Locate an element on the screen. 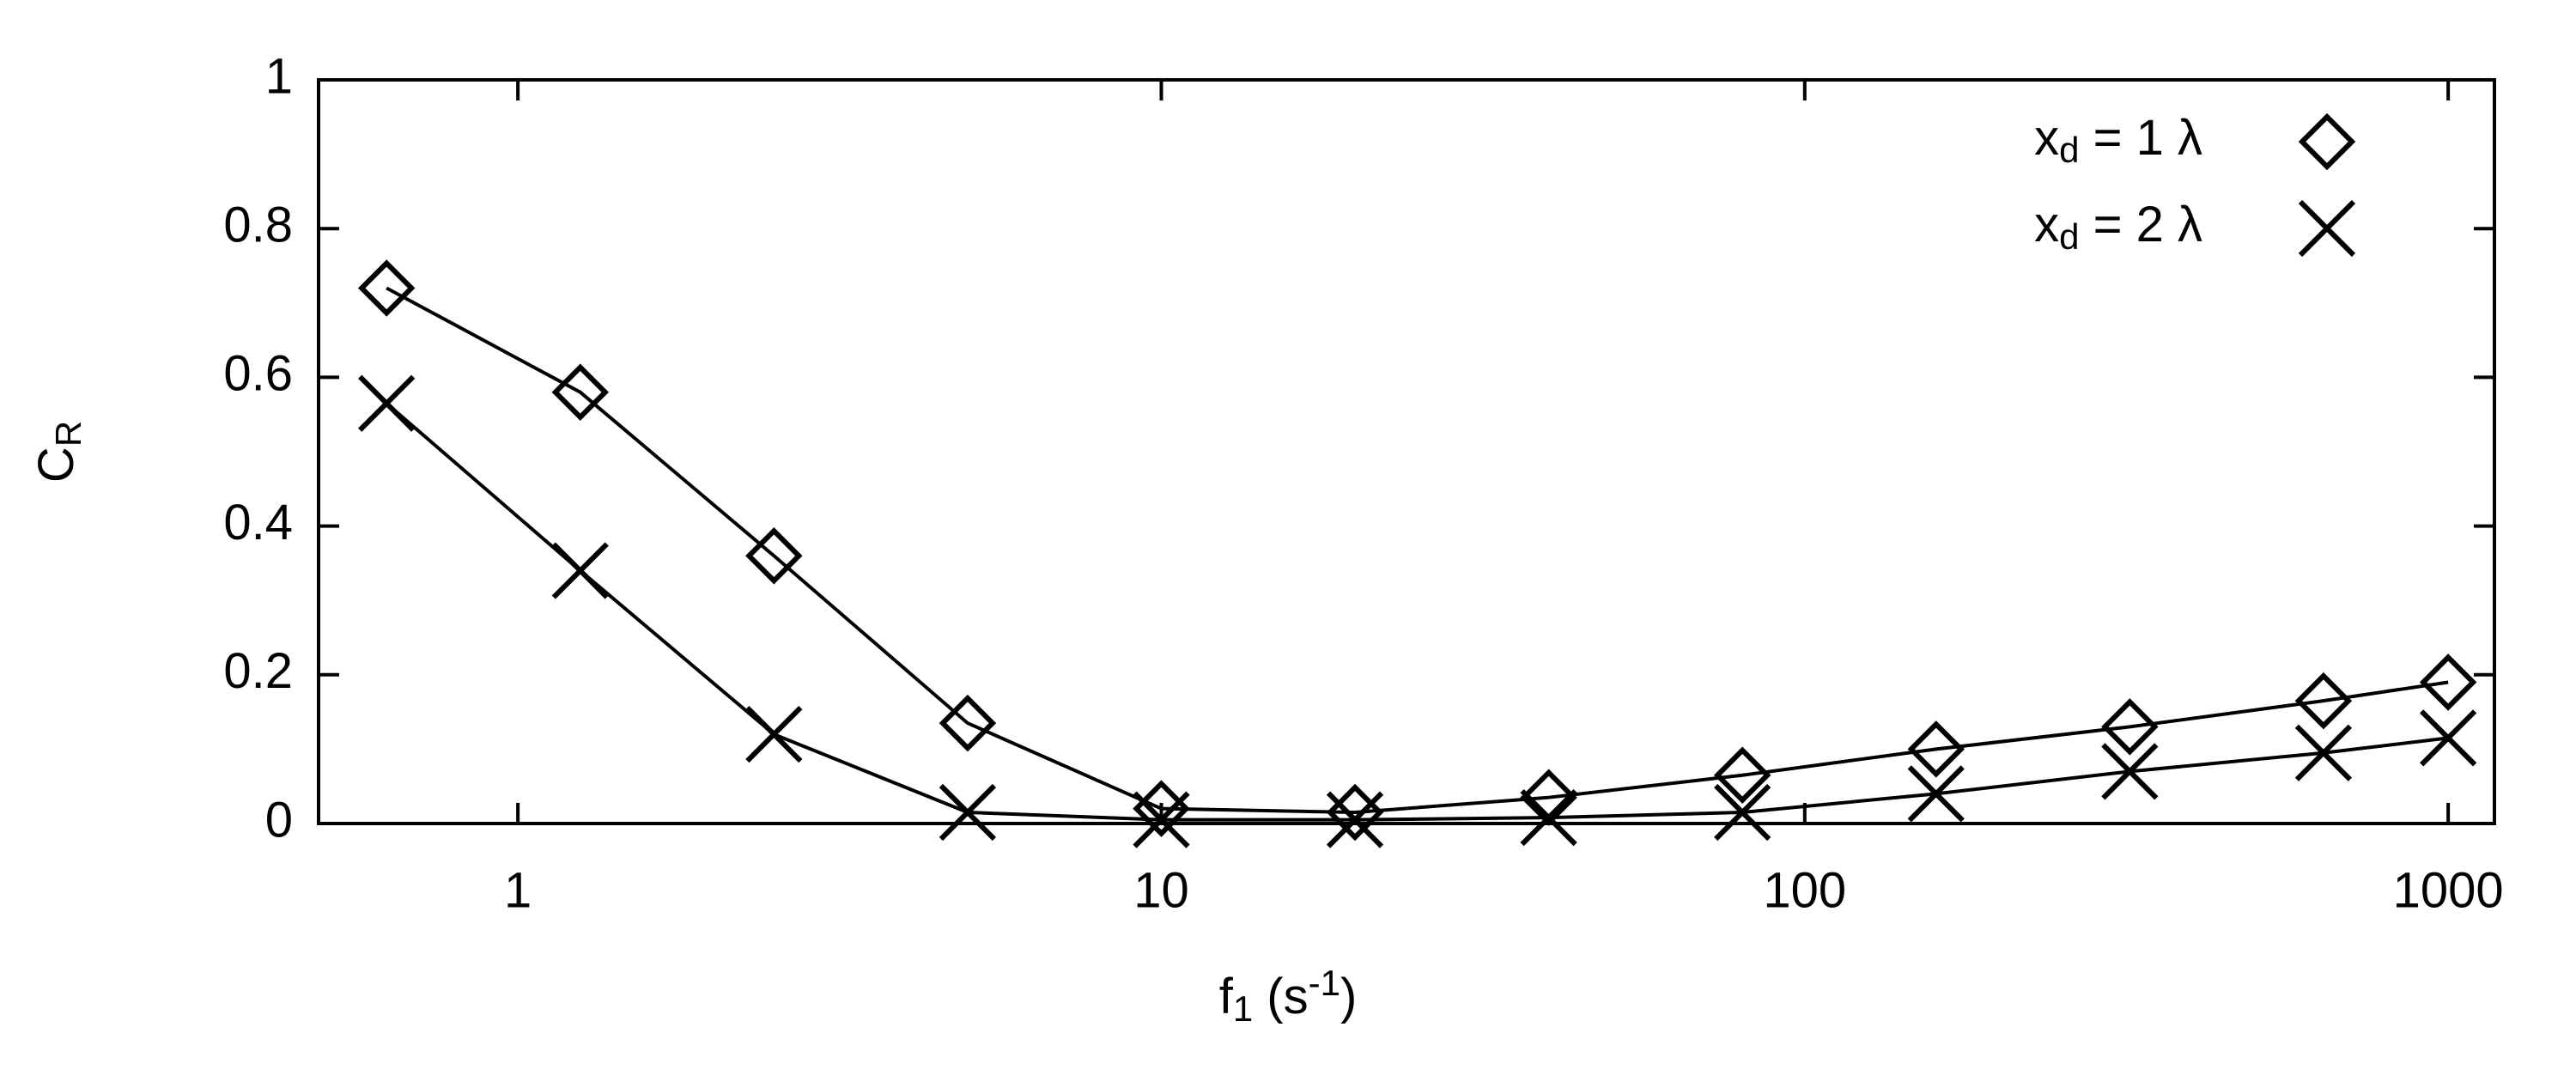 The width and height of the screenshot is (2576, 1088). y-tick-label: 1 is located at coordinates (279, 76).